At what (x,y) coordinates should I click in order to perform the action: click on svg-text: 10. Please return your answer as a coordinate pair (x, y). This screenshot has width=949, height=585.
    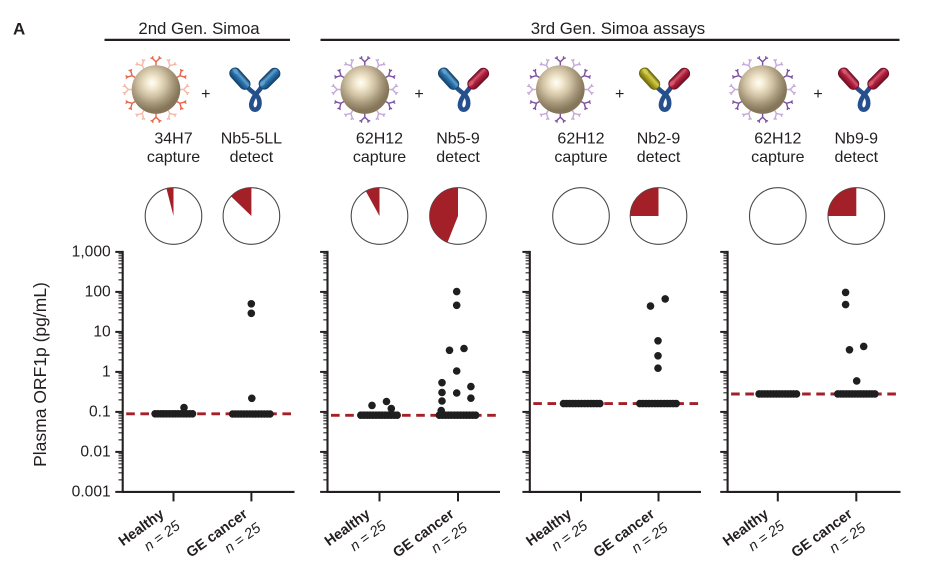
    Looking at the image, I should click on (102, 332).